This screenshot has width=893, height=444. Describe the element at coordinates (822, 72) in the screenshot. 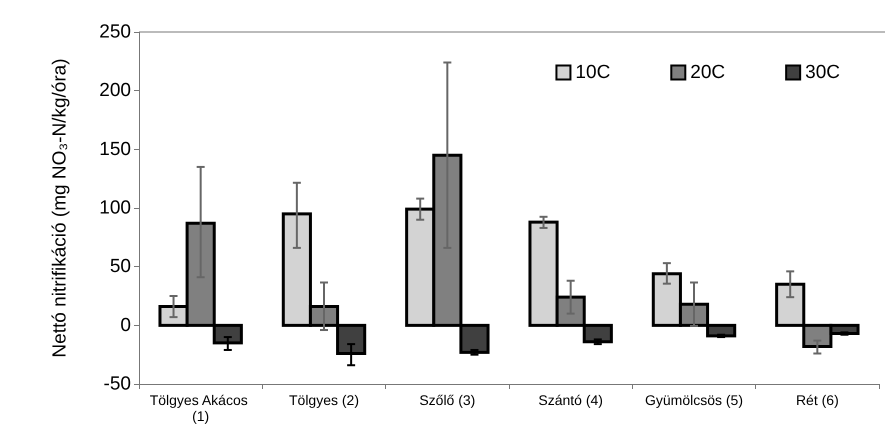

I see `legend-label: 30C` at that location.